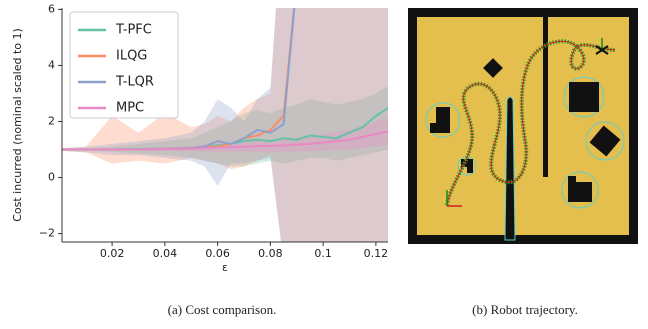  Describe the element at coordinates (51, 8) in the screenshot. I see `y-tick-label: 6` at that location.